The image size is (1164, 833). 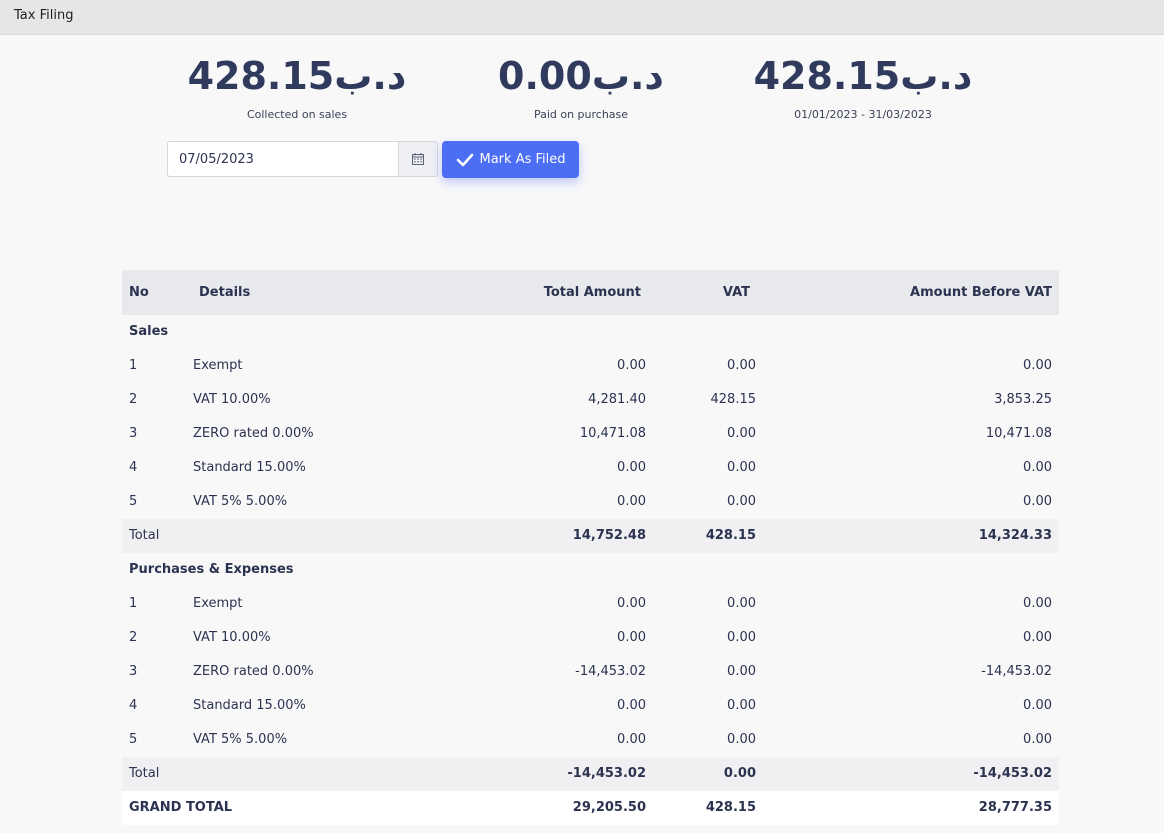 What do you see at coordinates (1015, 807) in the screenshot?
I see `grand-total-before-vat: 28,777.35` at bounding box center [1015, 807].